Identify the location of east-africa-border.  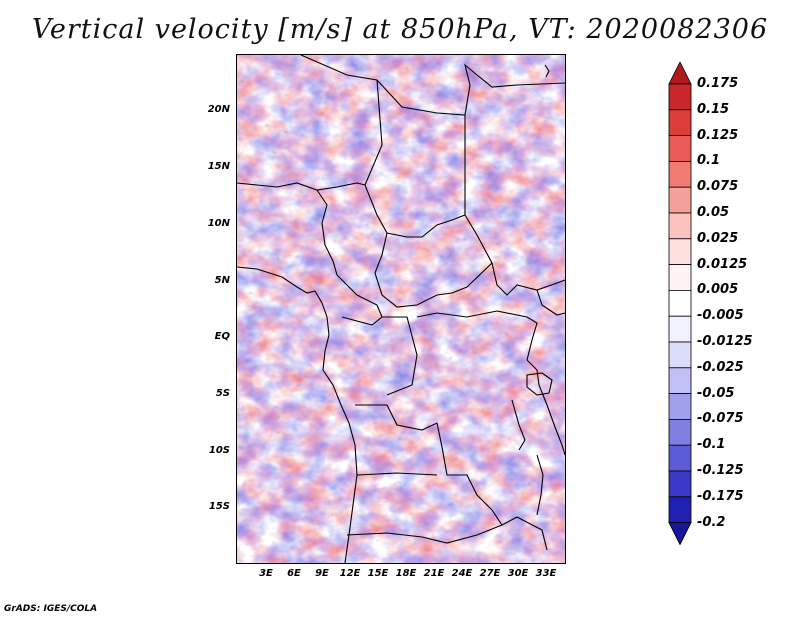
(545, 407).